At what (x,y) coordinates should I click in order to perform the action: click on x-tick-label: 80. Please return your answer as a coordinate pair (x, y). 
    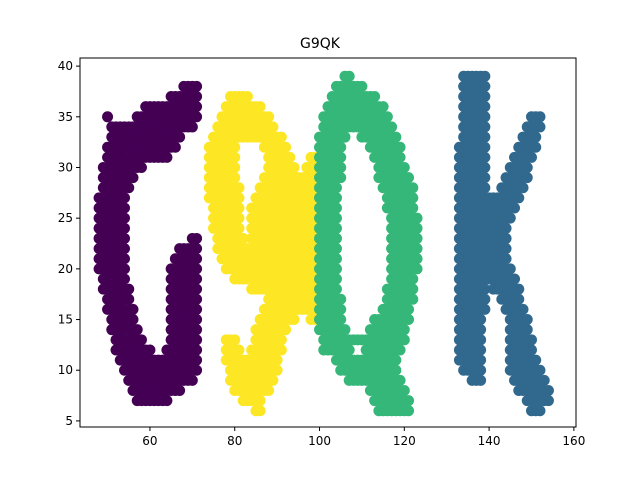
    Looking at the image, I should click on (234, 441).